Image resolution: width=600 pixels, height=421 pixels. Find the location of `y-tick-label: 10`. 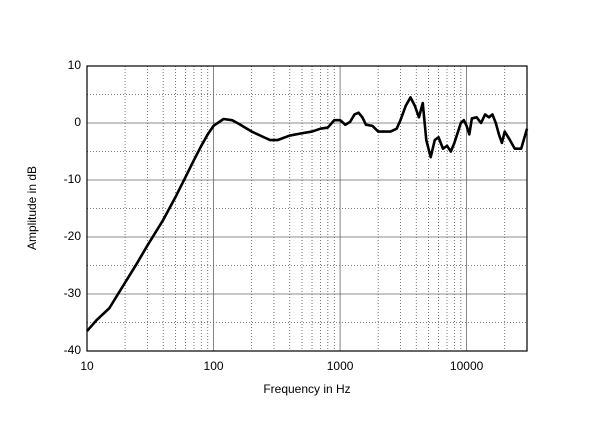

y-tick-label: 10 is located at coordinates (75, 65).